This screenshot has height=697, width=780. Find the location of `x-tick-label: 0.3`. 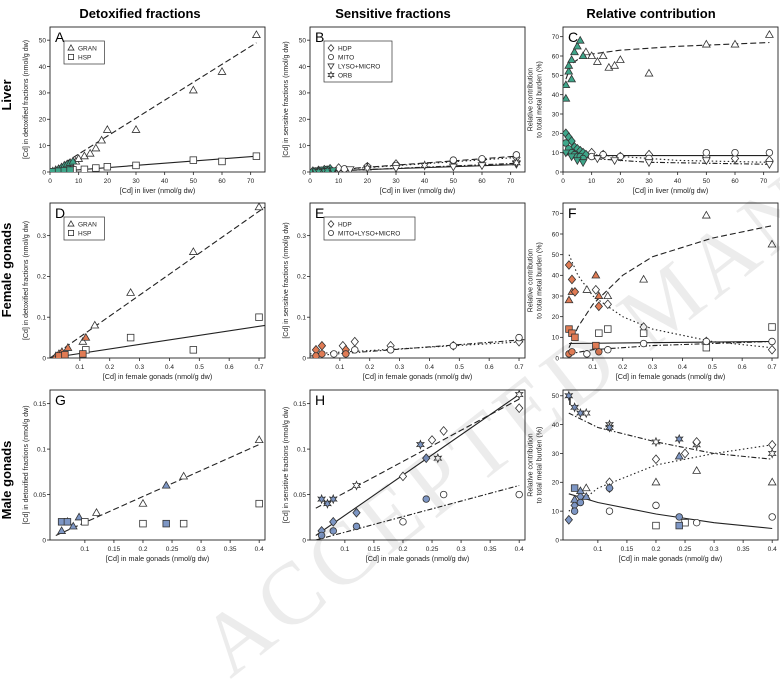

x-tick-label: 0.3 is located at coordinates (139, 367).